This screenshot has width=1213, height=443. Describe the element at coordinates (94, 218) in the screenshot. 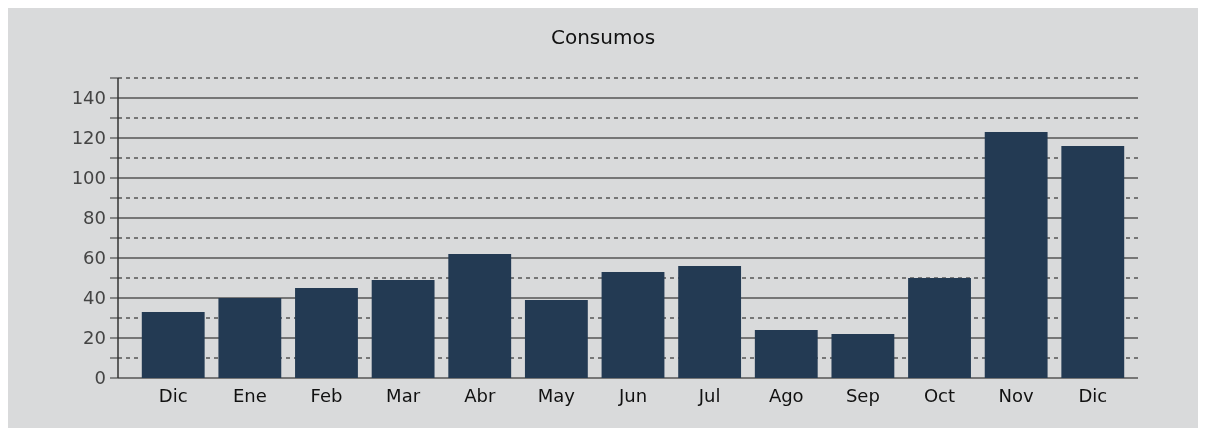

I see `y-tick-label: 80` at that location.